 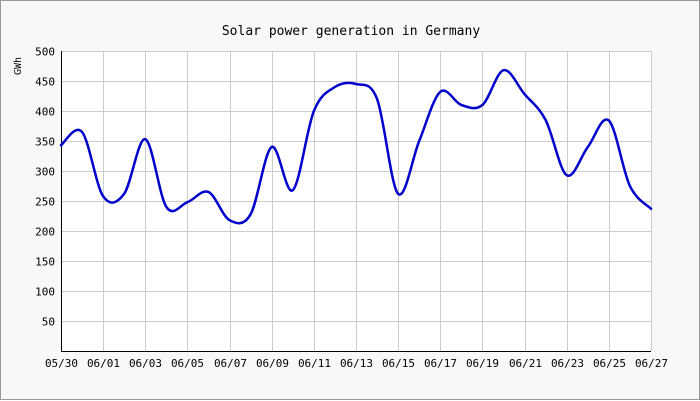 What do you see at coordinates (45, 142) in the screenshot?
I see `y-tick-label: 350` at bounding box center [45, 142].